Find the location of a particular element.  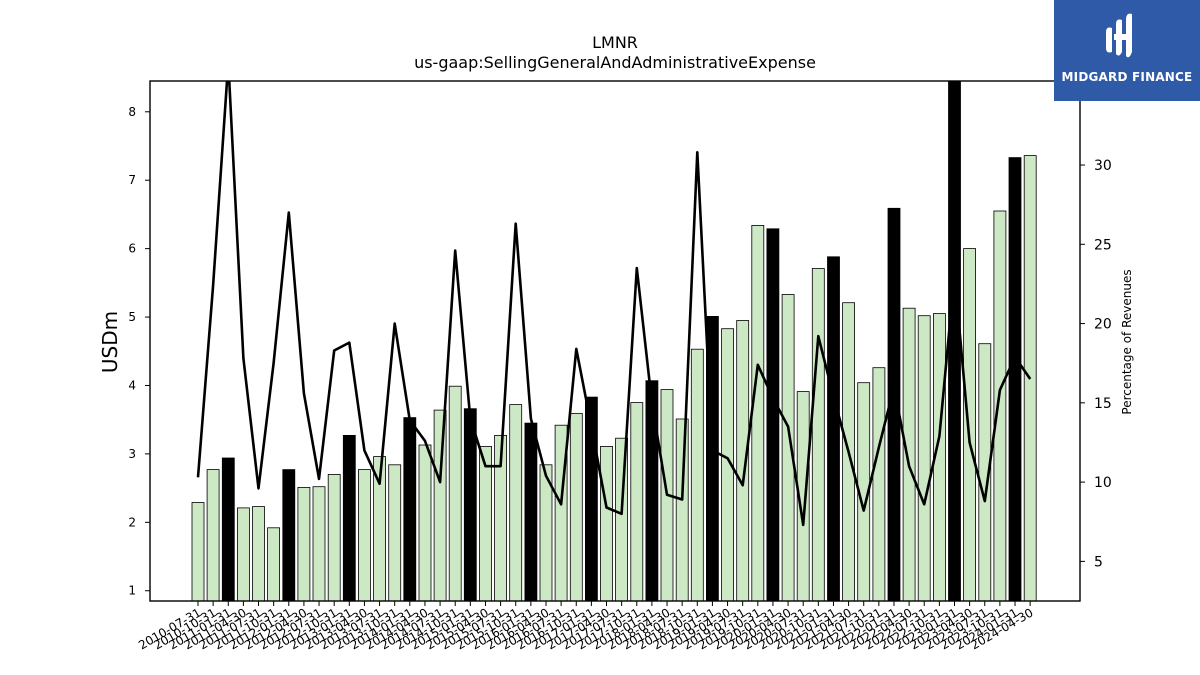

y2-axis-label: Percentage of Revenues is located at coordinates (1127, 342).